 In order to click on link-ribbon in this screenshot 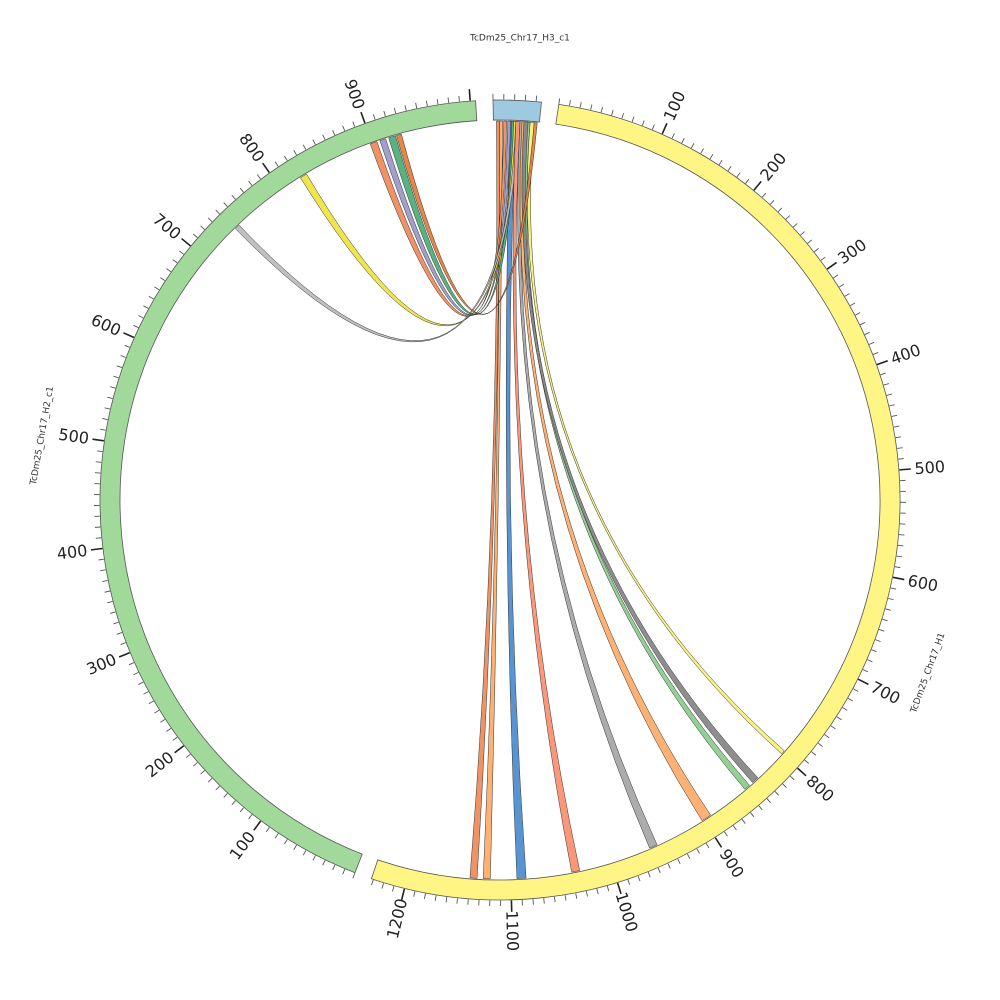, I will do `click(467, 218)`.